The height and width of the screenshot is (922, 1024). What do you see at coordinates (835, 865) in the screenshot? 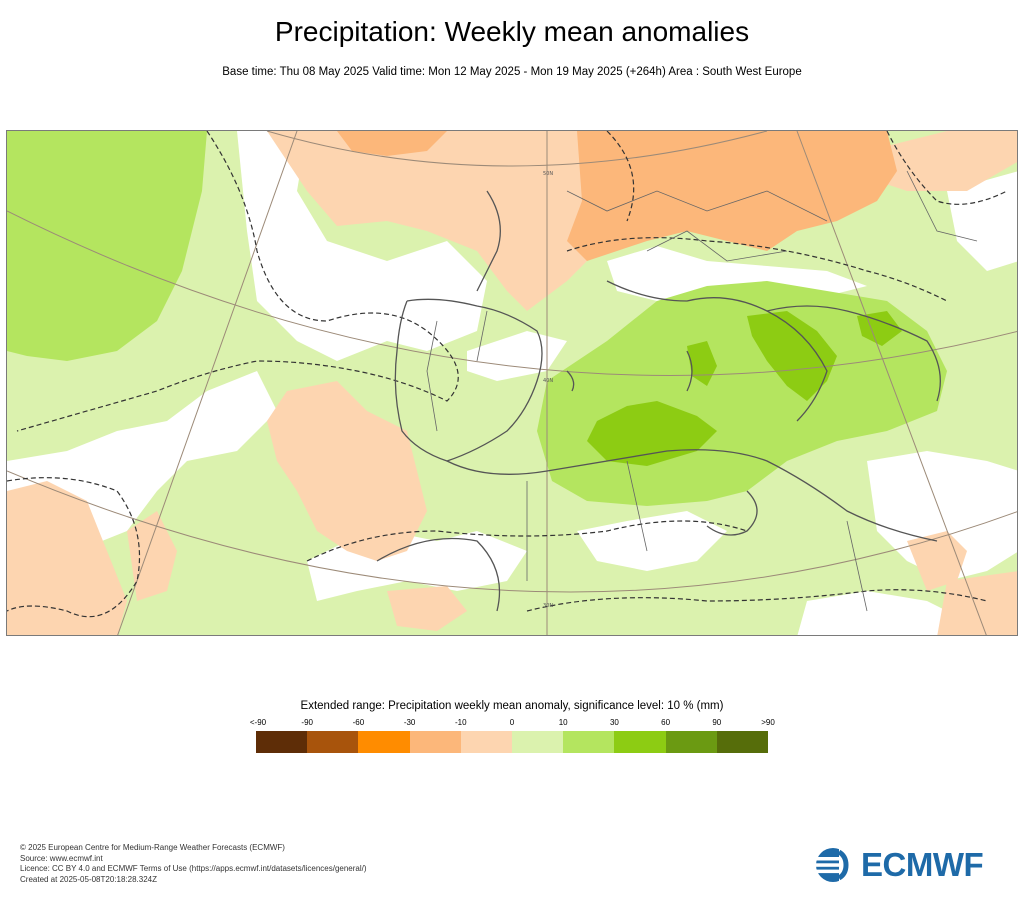
I see `ecmwf-emblem-icon` at bounding box center [835, 865].